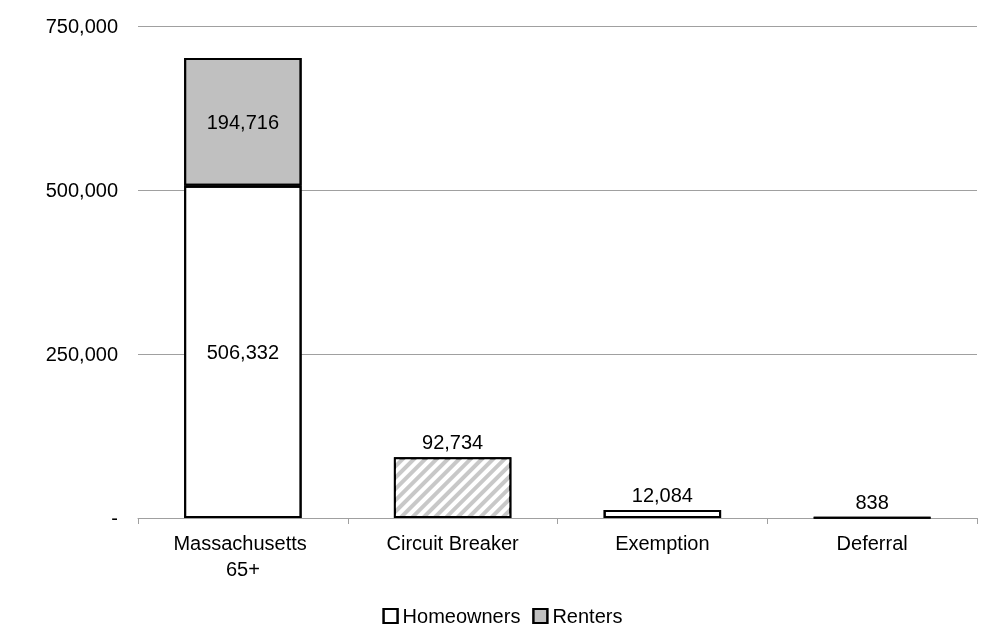  I want to click on y-tick-label: -, so click(114, 518).